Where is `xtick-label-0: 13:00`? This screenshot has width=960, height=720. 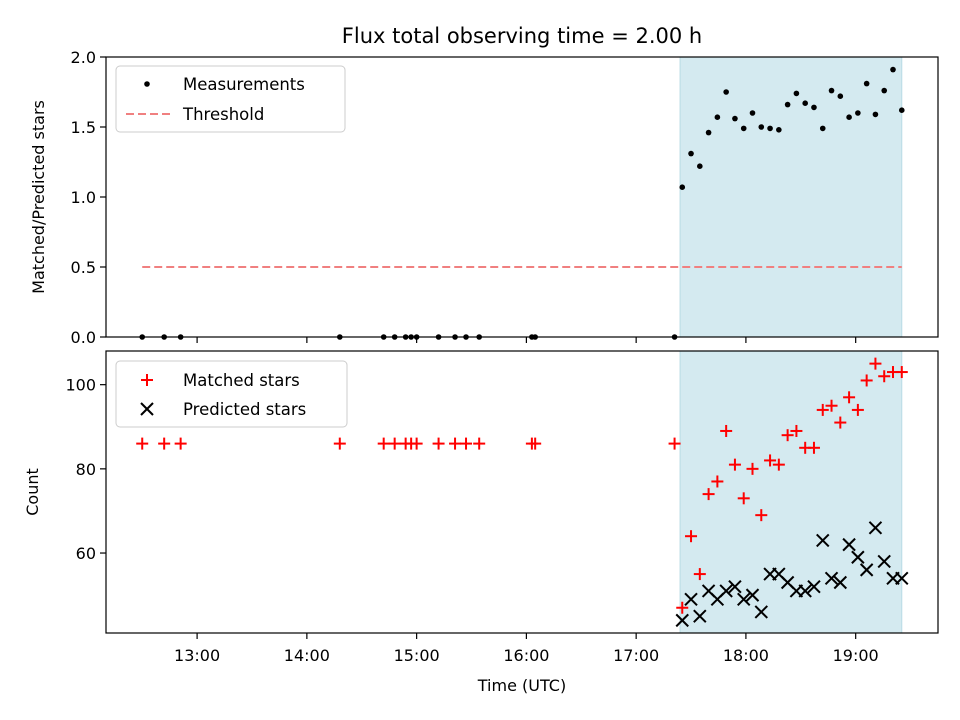
xtick-label-0: 13:00 is located at coordinates (197, 655).